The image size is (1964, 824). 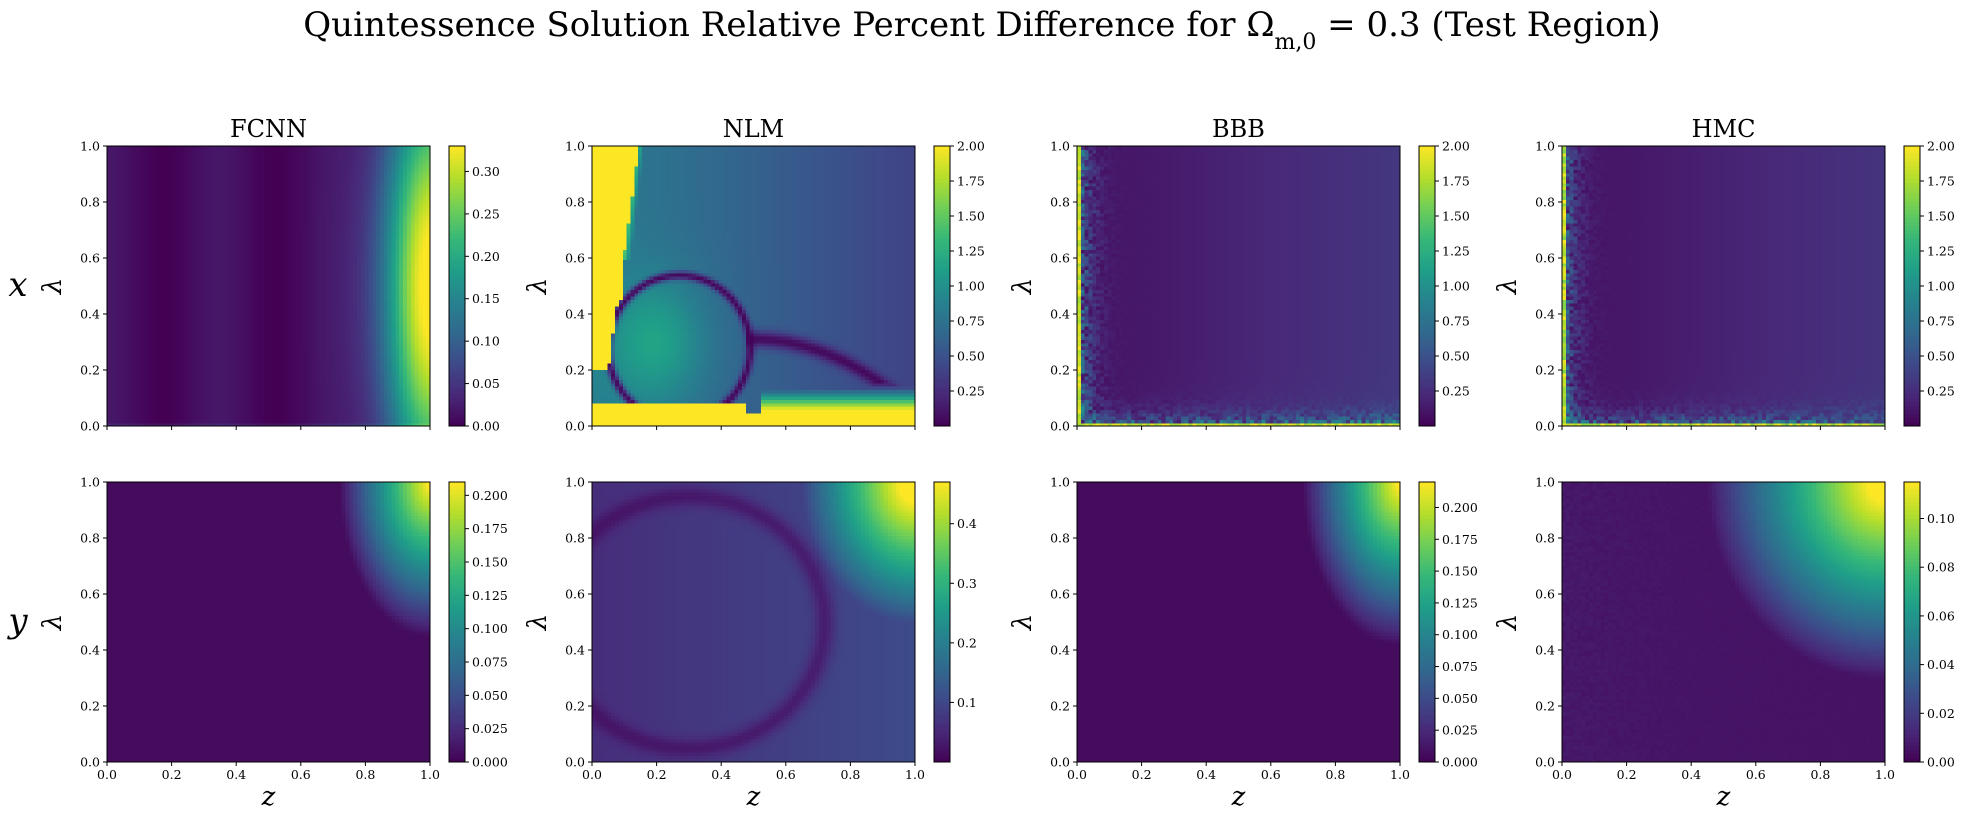 I want to click on colorbar-tick-label: 0.025, so click(x=490, y=728).